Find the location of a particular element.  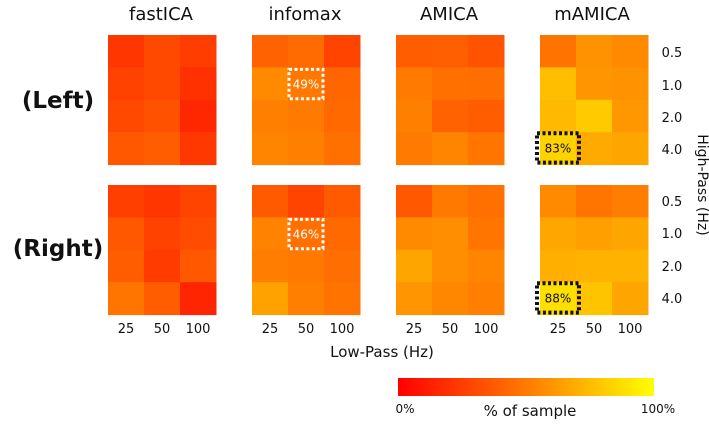

y-ticks-right: 0.5 1.0 2.0 4.0 is located at coordinates (672, 251).